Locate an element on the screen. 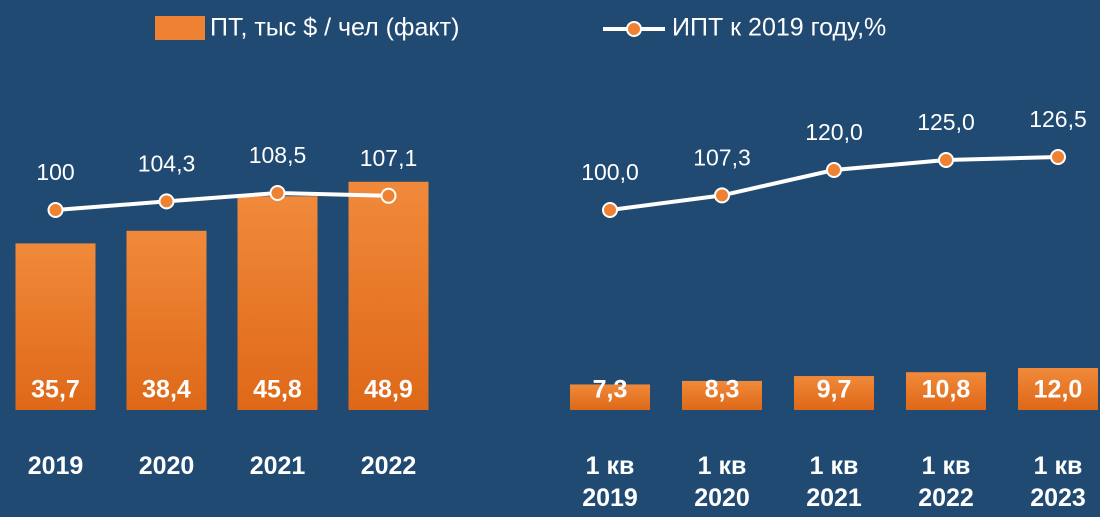  x-tick-label: 1 кв 2019 is located at coordinates (610, 482).